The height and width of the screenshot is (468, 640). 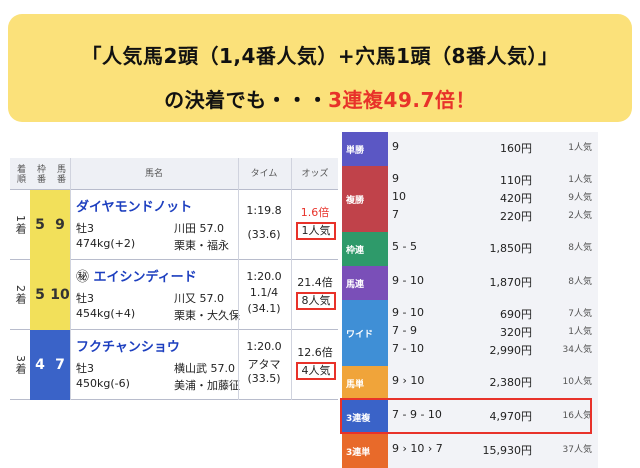 I want to click on margin: アタマ, so click(x=264, y=364).